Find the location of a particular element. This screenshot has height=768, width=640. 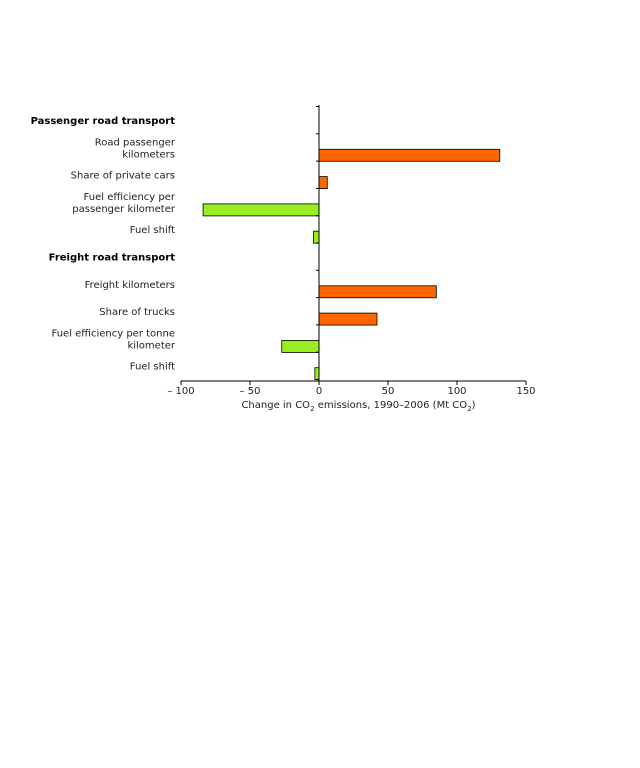

category-label-line: Passenger road transport is located at coordinates (103, 121).